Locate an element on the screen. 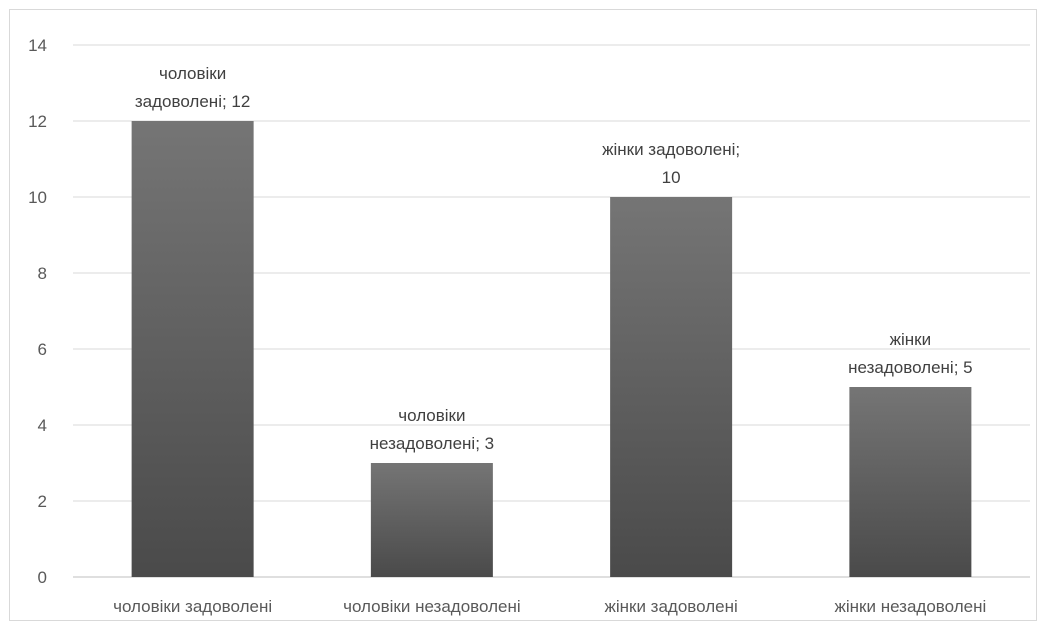  data-label: незадоволені; 3 is located at coordinates (432, 443).